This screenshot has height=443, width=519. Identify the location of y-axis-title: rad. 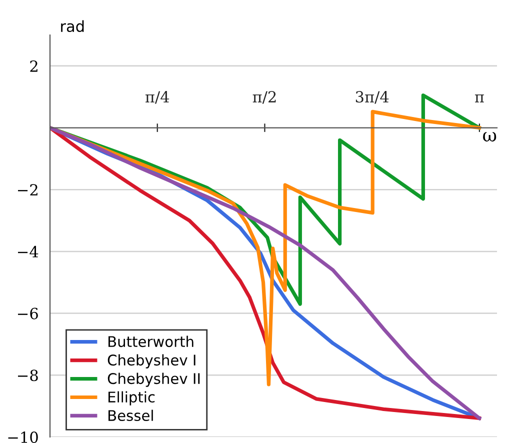
(72, 26).